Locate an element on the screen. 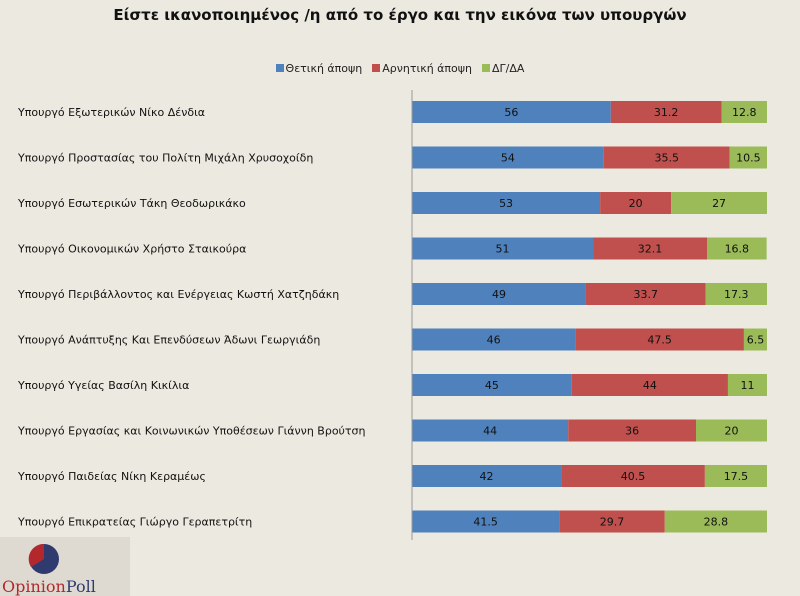 The width and height of the screenshot is (800, 596). legend-label: ΔΓ/ΔΑ is located at coordinates (508, 68).